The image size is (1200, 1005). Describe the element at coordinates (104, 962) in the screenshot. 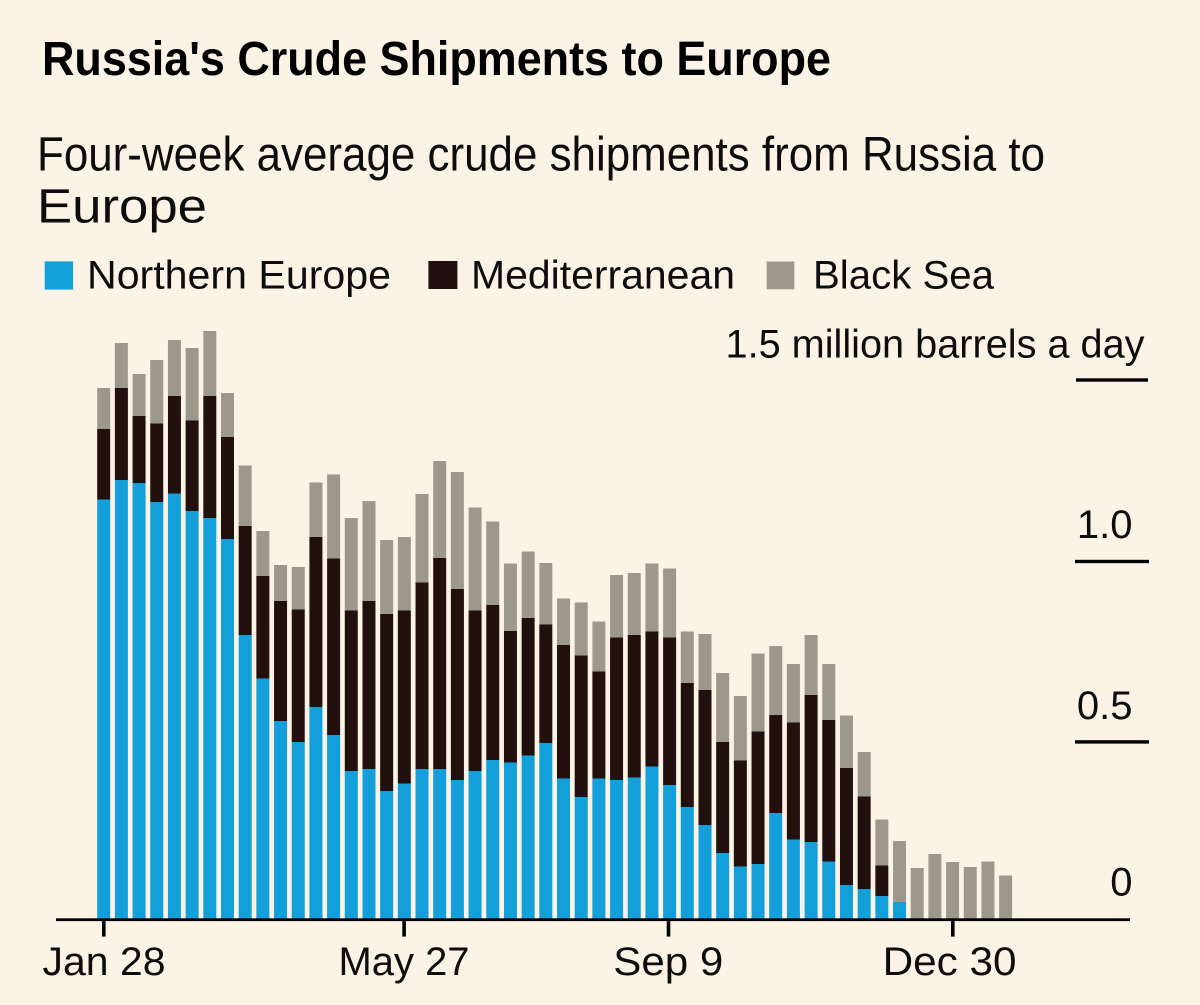

I see `svg-text: Jan 28` at that location.